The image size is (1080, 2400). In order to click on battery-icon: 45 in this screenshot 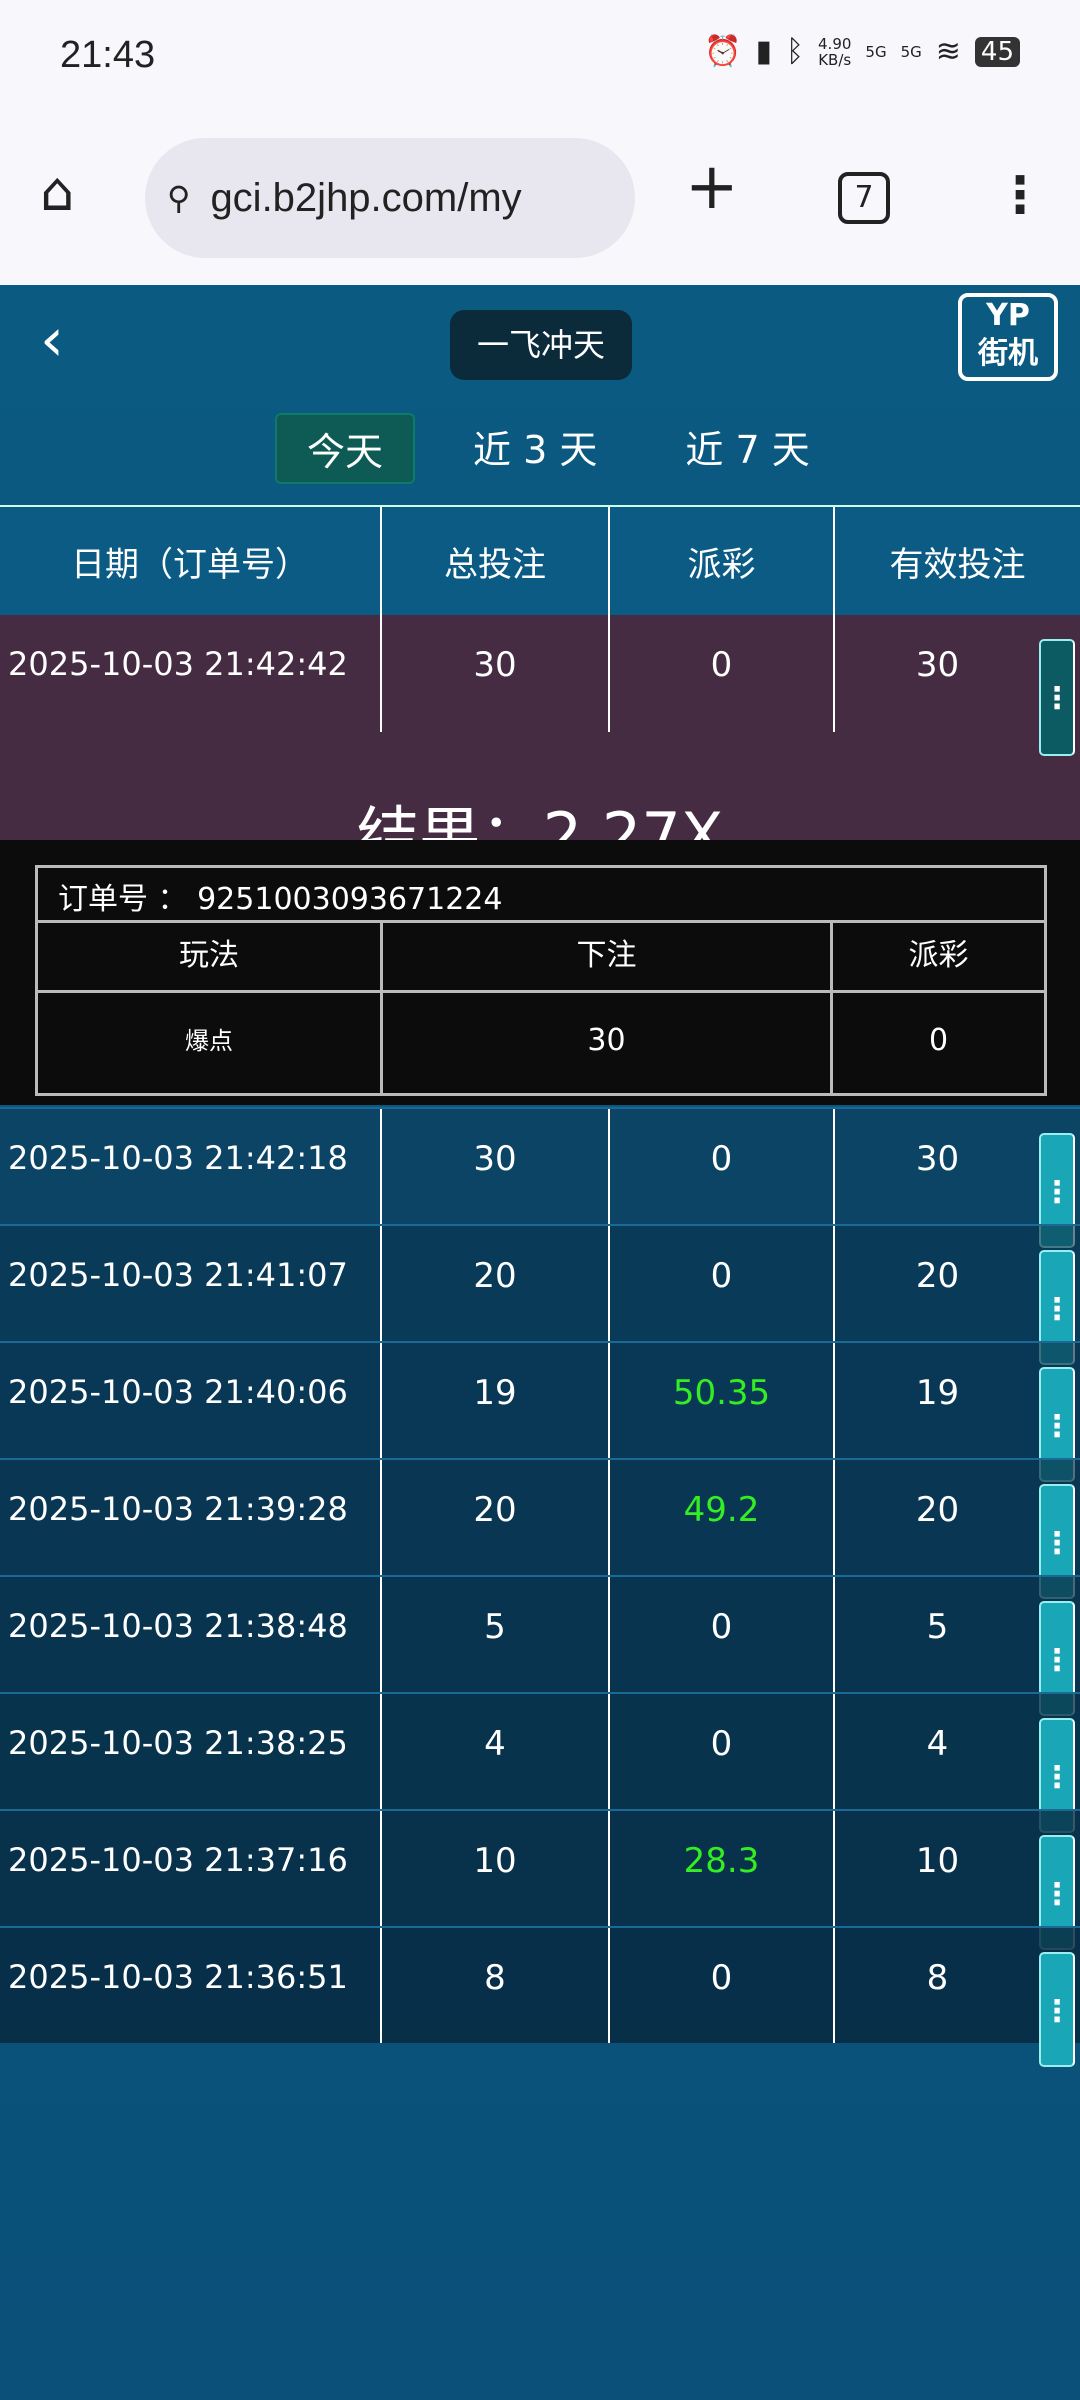, I will do `click(997, 51)`.